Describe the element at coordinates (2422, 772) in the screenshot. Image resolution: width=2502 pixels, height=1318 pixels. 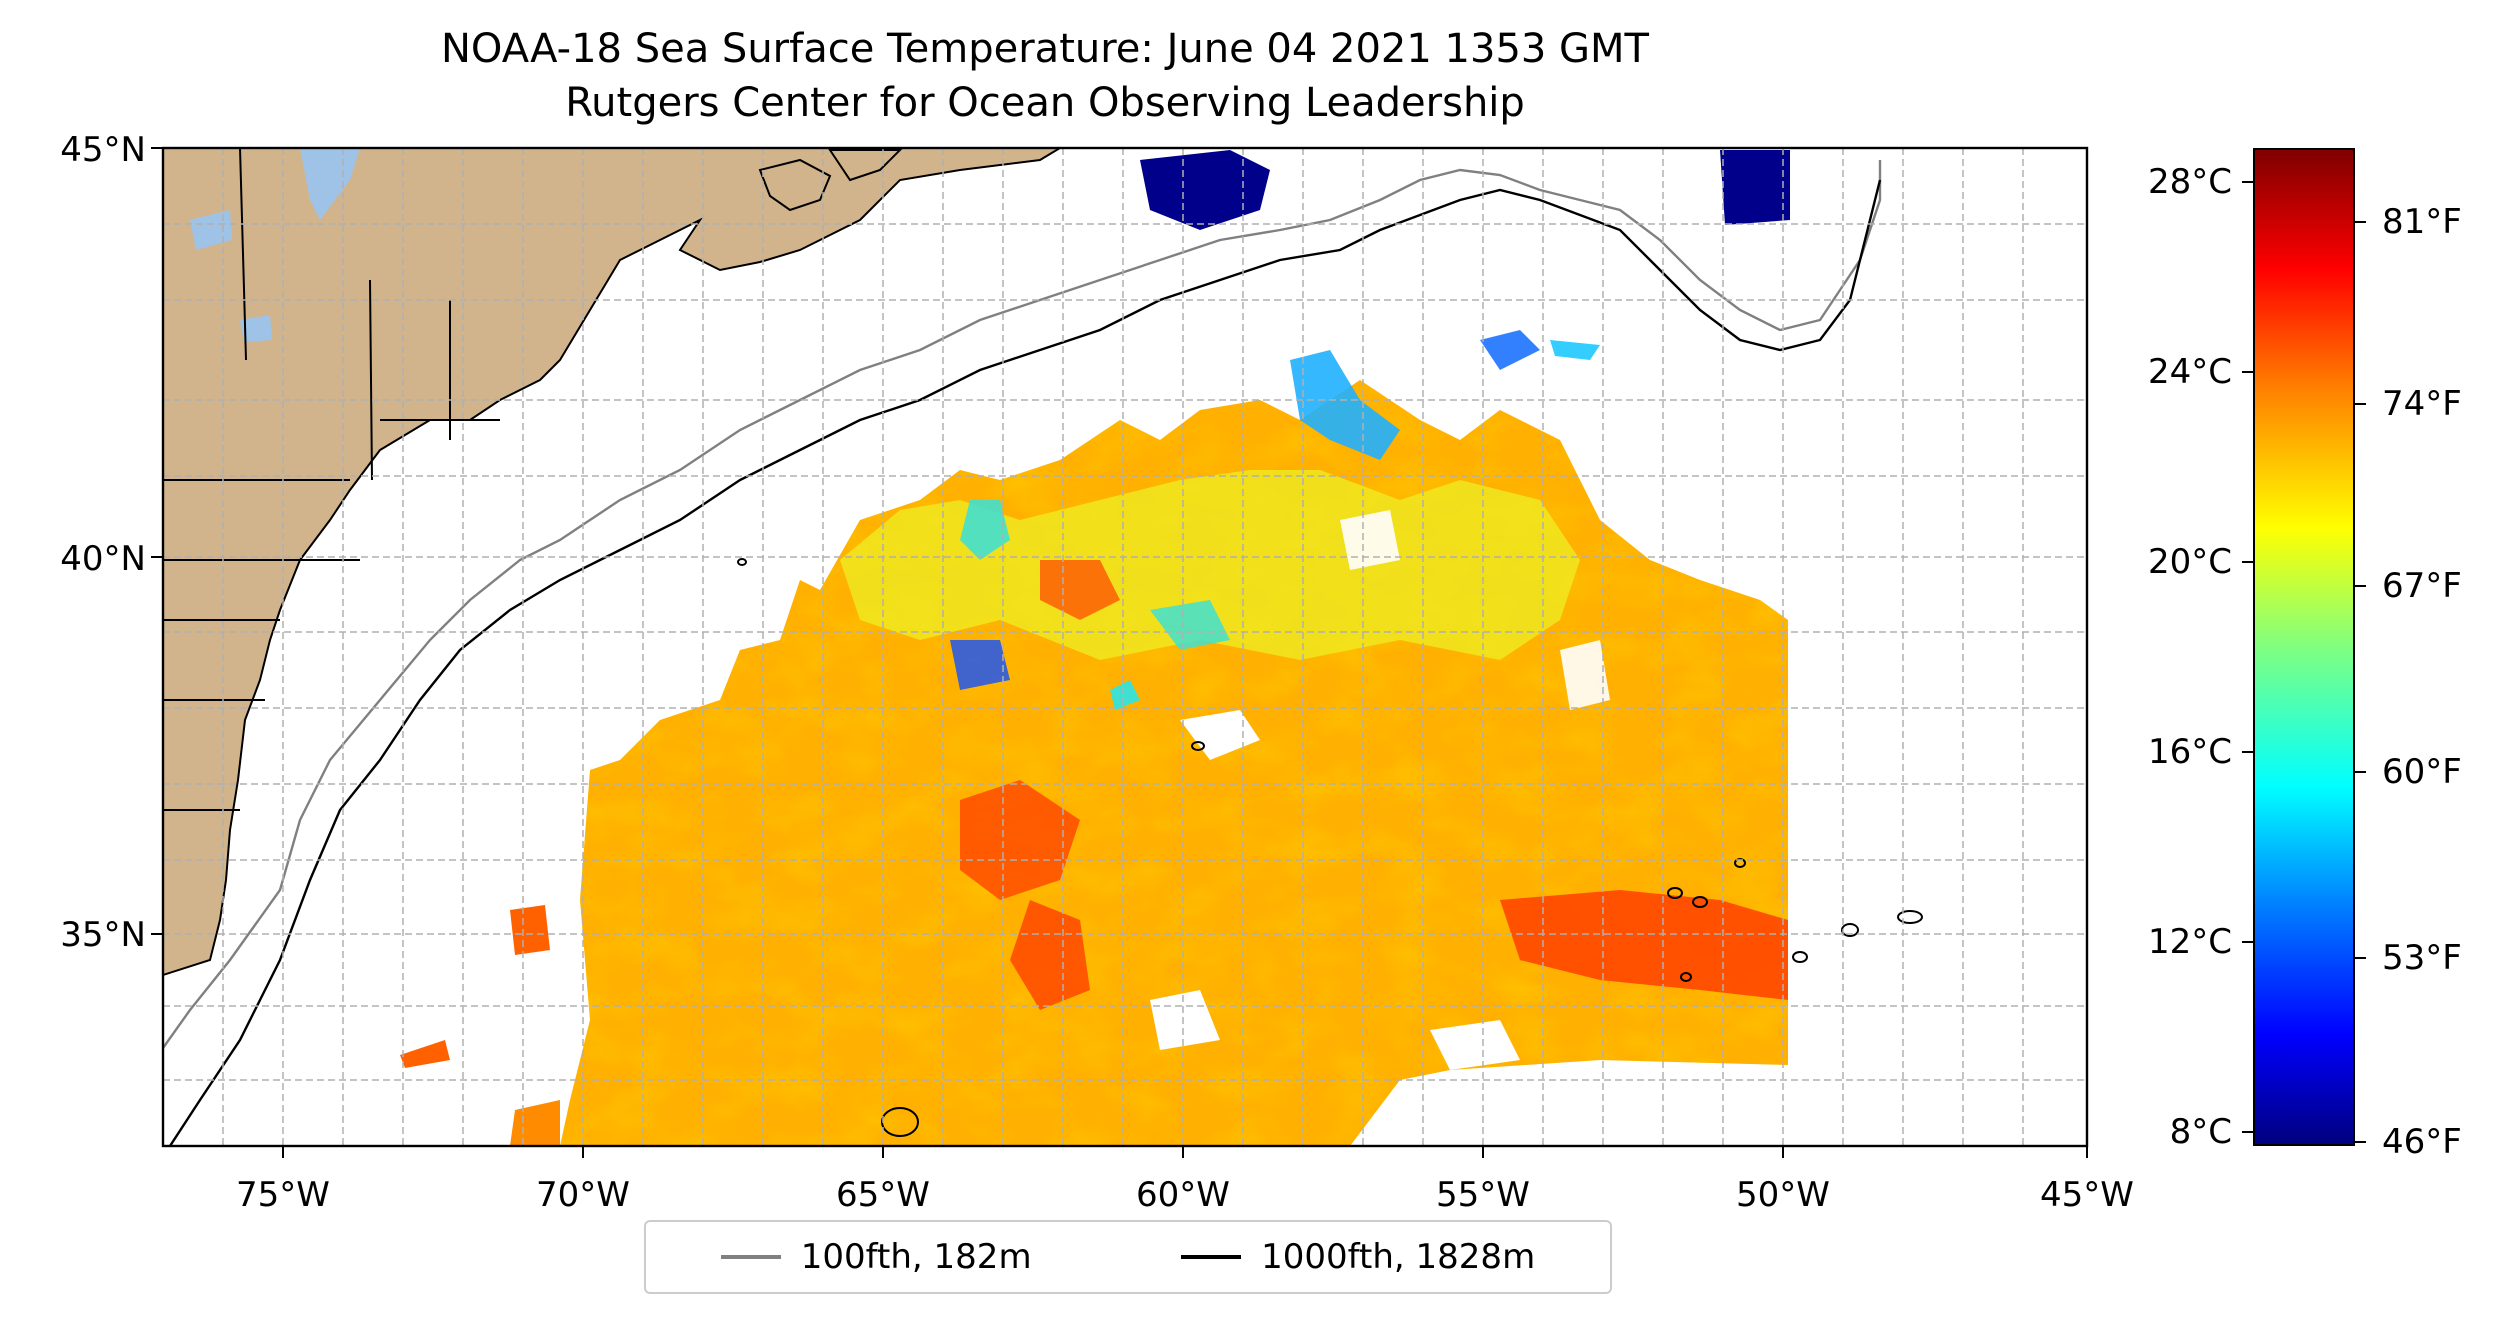
I see `colorbar-fahrenheit-60: 60°F` at that location.